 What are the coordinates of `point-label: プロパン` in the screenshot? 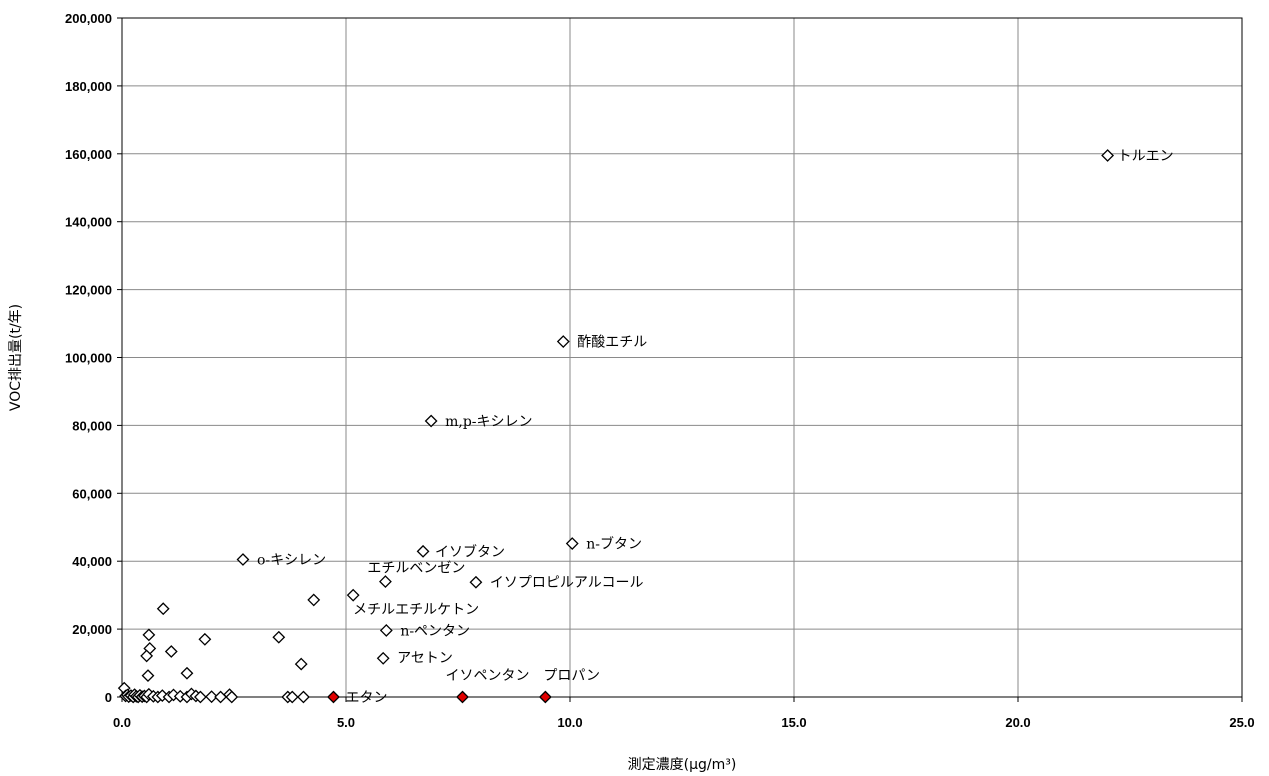 It's located at (571, 676).